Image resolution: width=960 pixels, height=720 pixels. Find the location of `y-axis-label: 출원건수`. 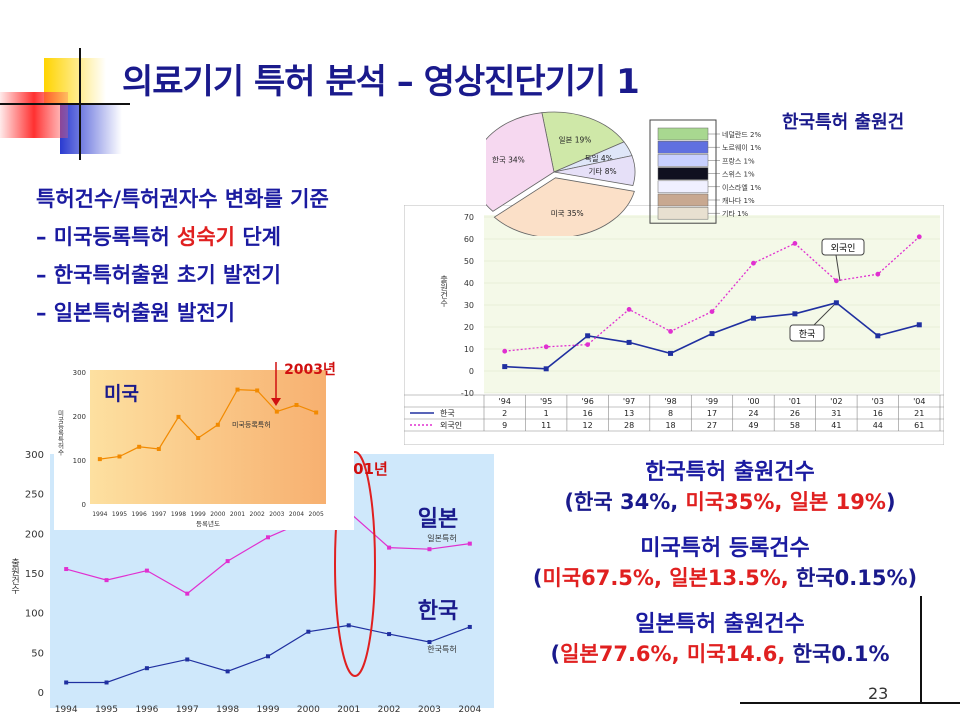

y-axis-label: 출원건수 is located at coordinates (444, 291).